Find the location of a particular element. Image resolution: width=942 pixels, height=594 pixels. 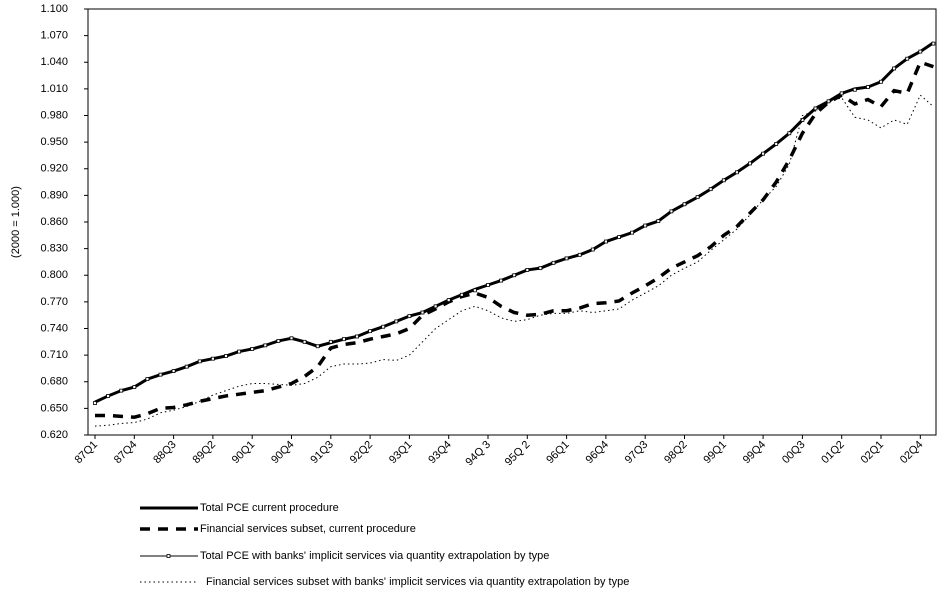

x-tick-label: 00Q3 is located at coordinates (794, 453).